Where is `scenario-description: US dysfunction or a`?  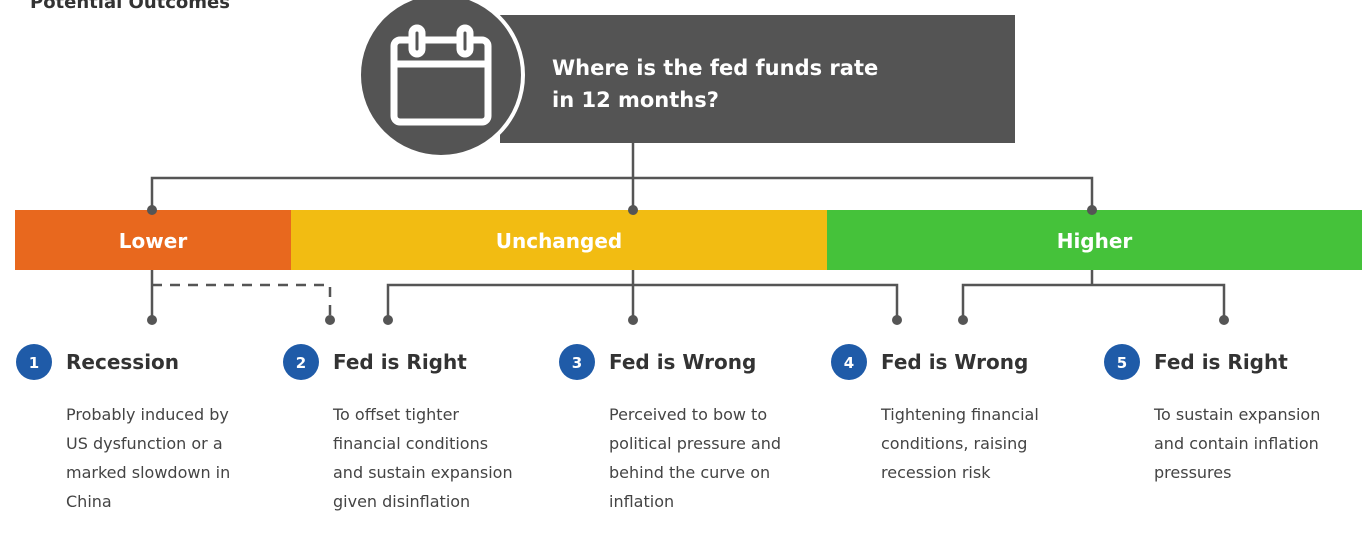
scenario-description: US dysfunction or a is located at coordinates (144, 443).